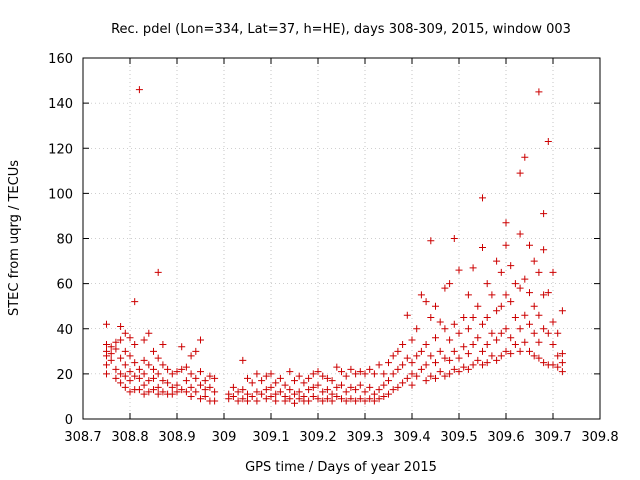  What do you see at coordinates (224, 437) in the screenshot?
I see `x-tick-label: 309` at bounding box center [224, 437].